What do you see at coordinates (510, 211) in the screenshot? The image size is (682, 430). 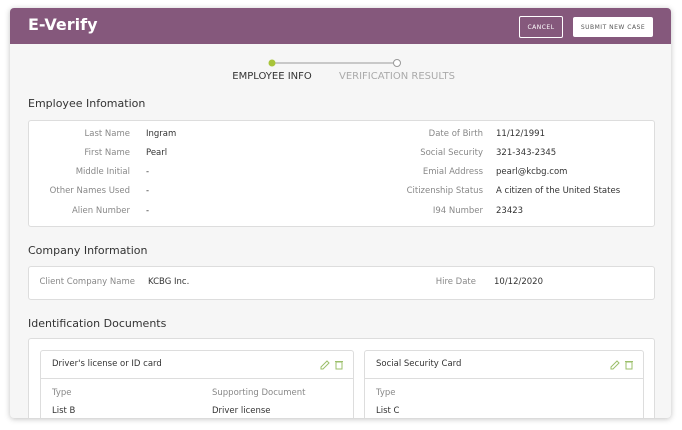 I see `field-value: 23423` at bounding box center [510, 211].